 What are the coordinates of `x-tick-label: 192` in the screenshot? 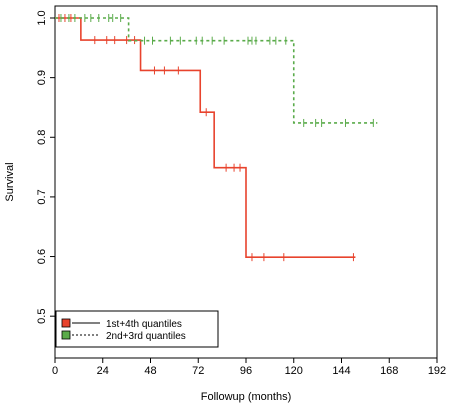 It's located at (437, 371).